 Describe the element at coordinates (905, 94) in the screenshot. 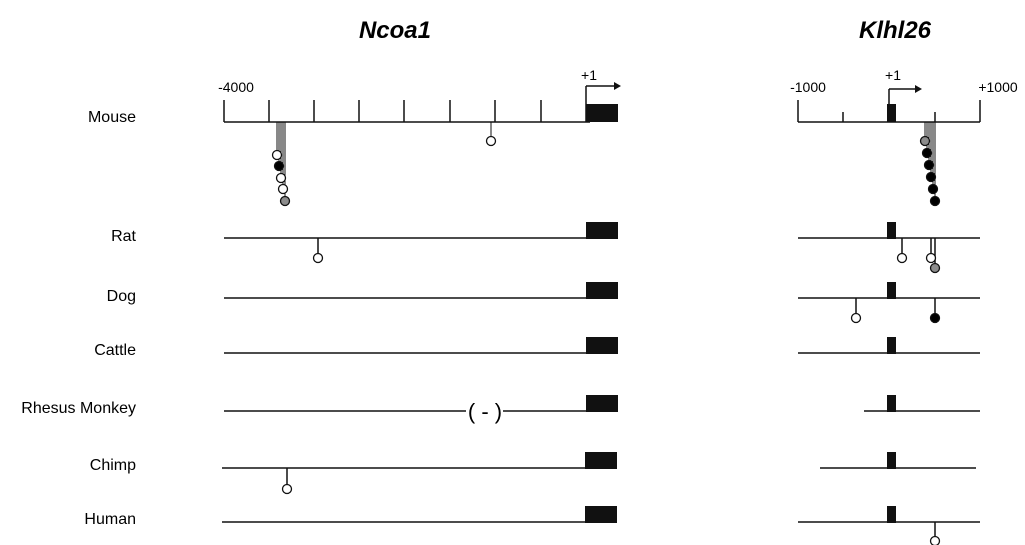

I see `klhl26-tss-arrow` at that location.